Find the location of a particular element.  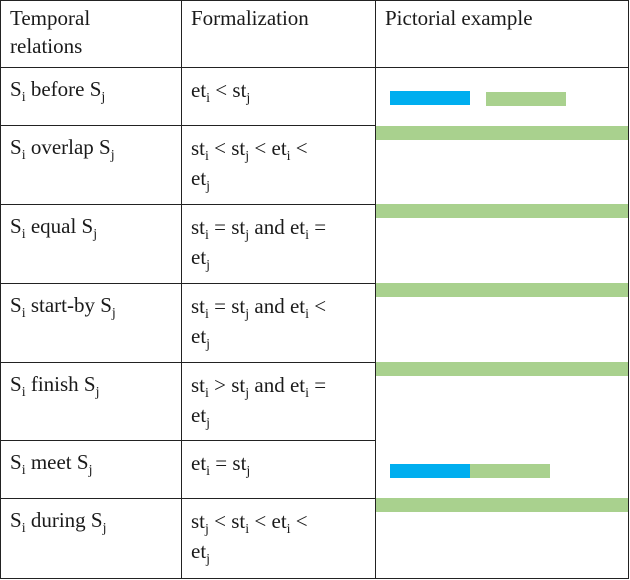

formula-line: sti = stj and eti < is located at coordinates (281, 306).